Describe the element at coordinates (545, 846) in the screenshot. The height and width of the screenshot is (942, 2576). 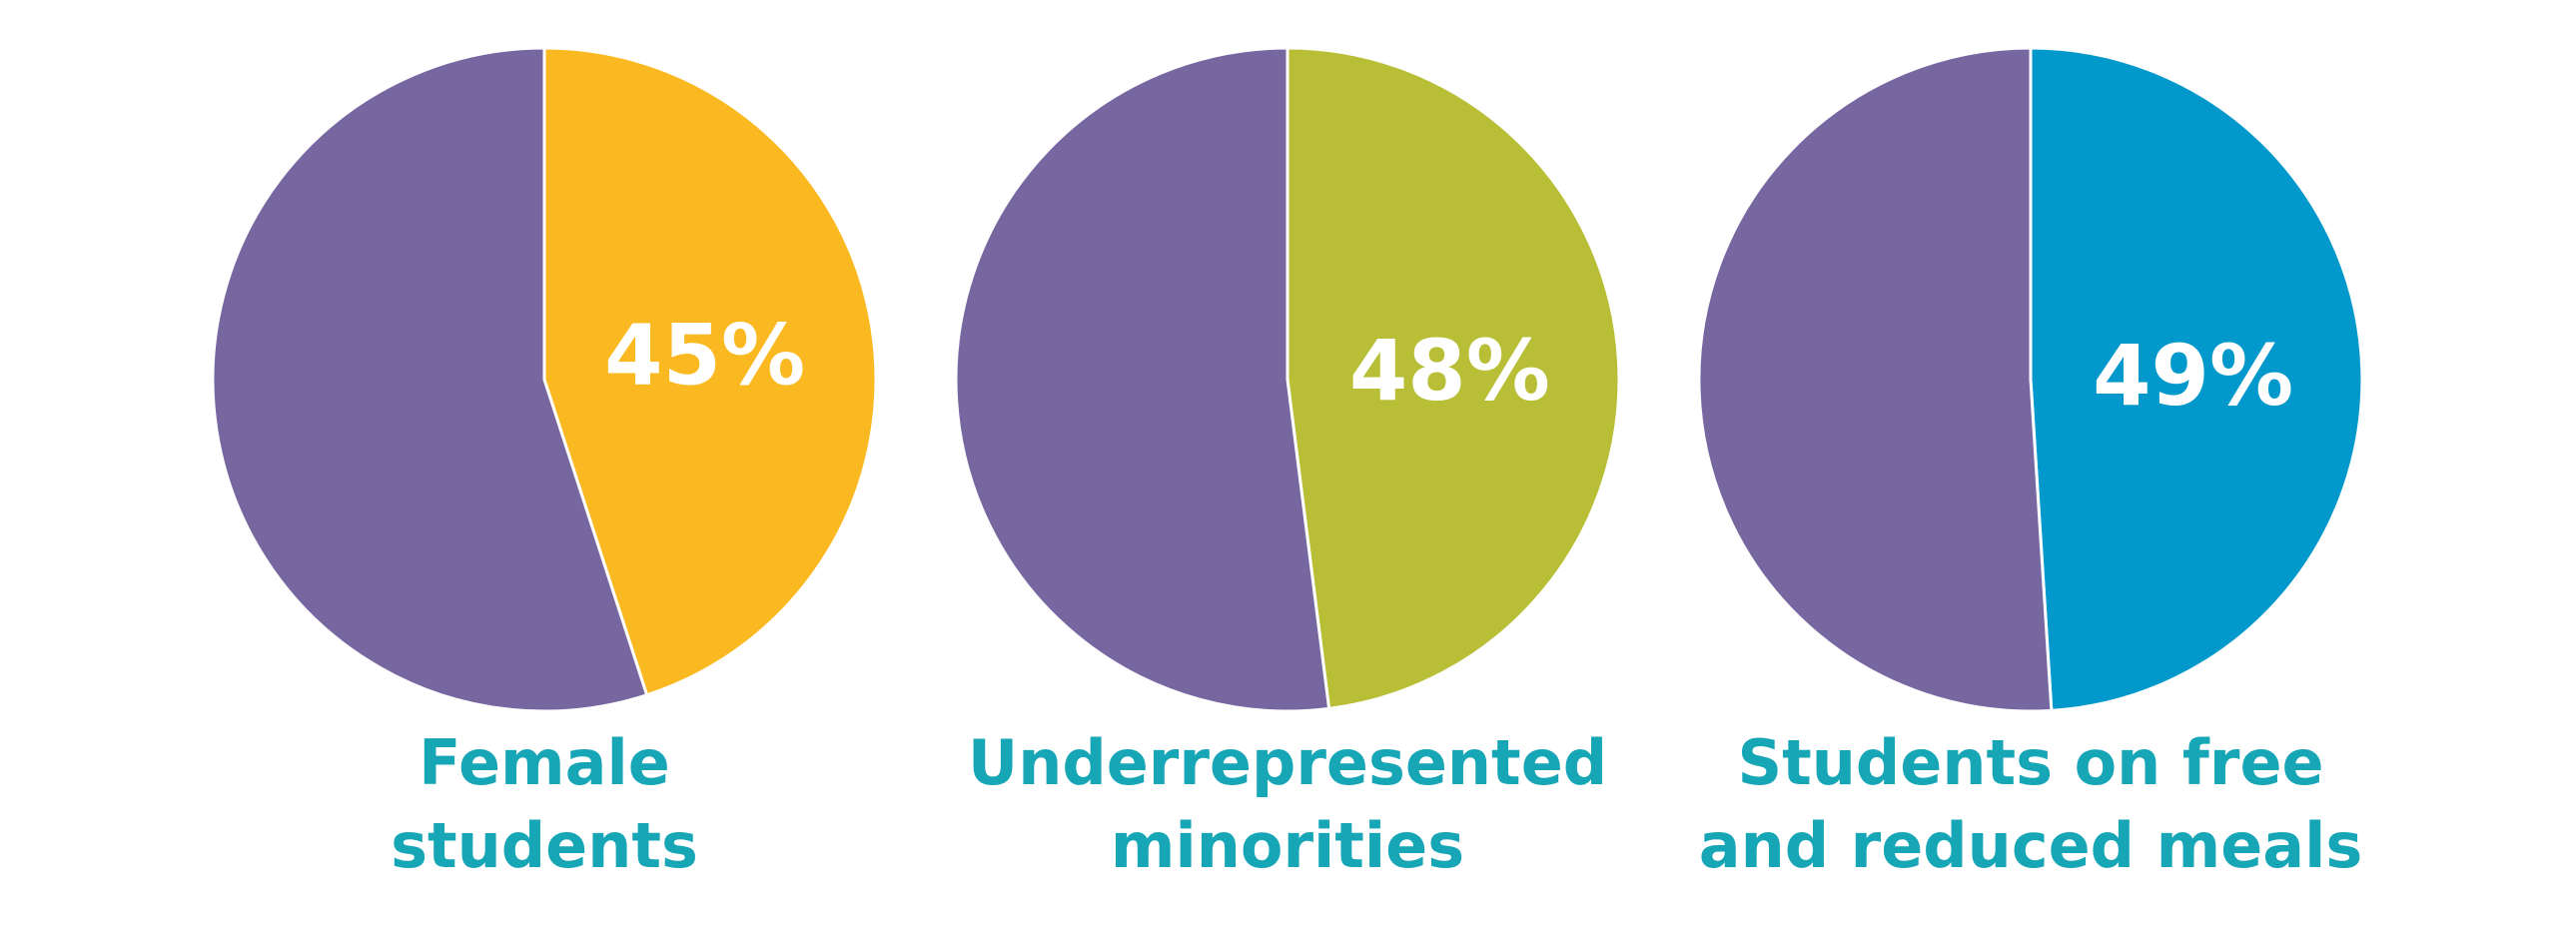
I see `pie-1-caption-line-2: students` at that location.